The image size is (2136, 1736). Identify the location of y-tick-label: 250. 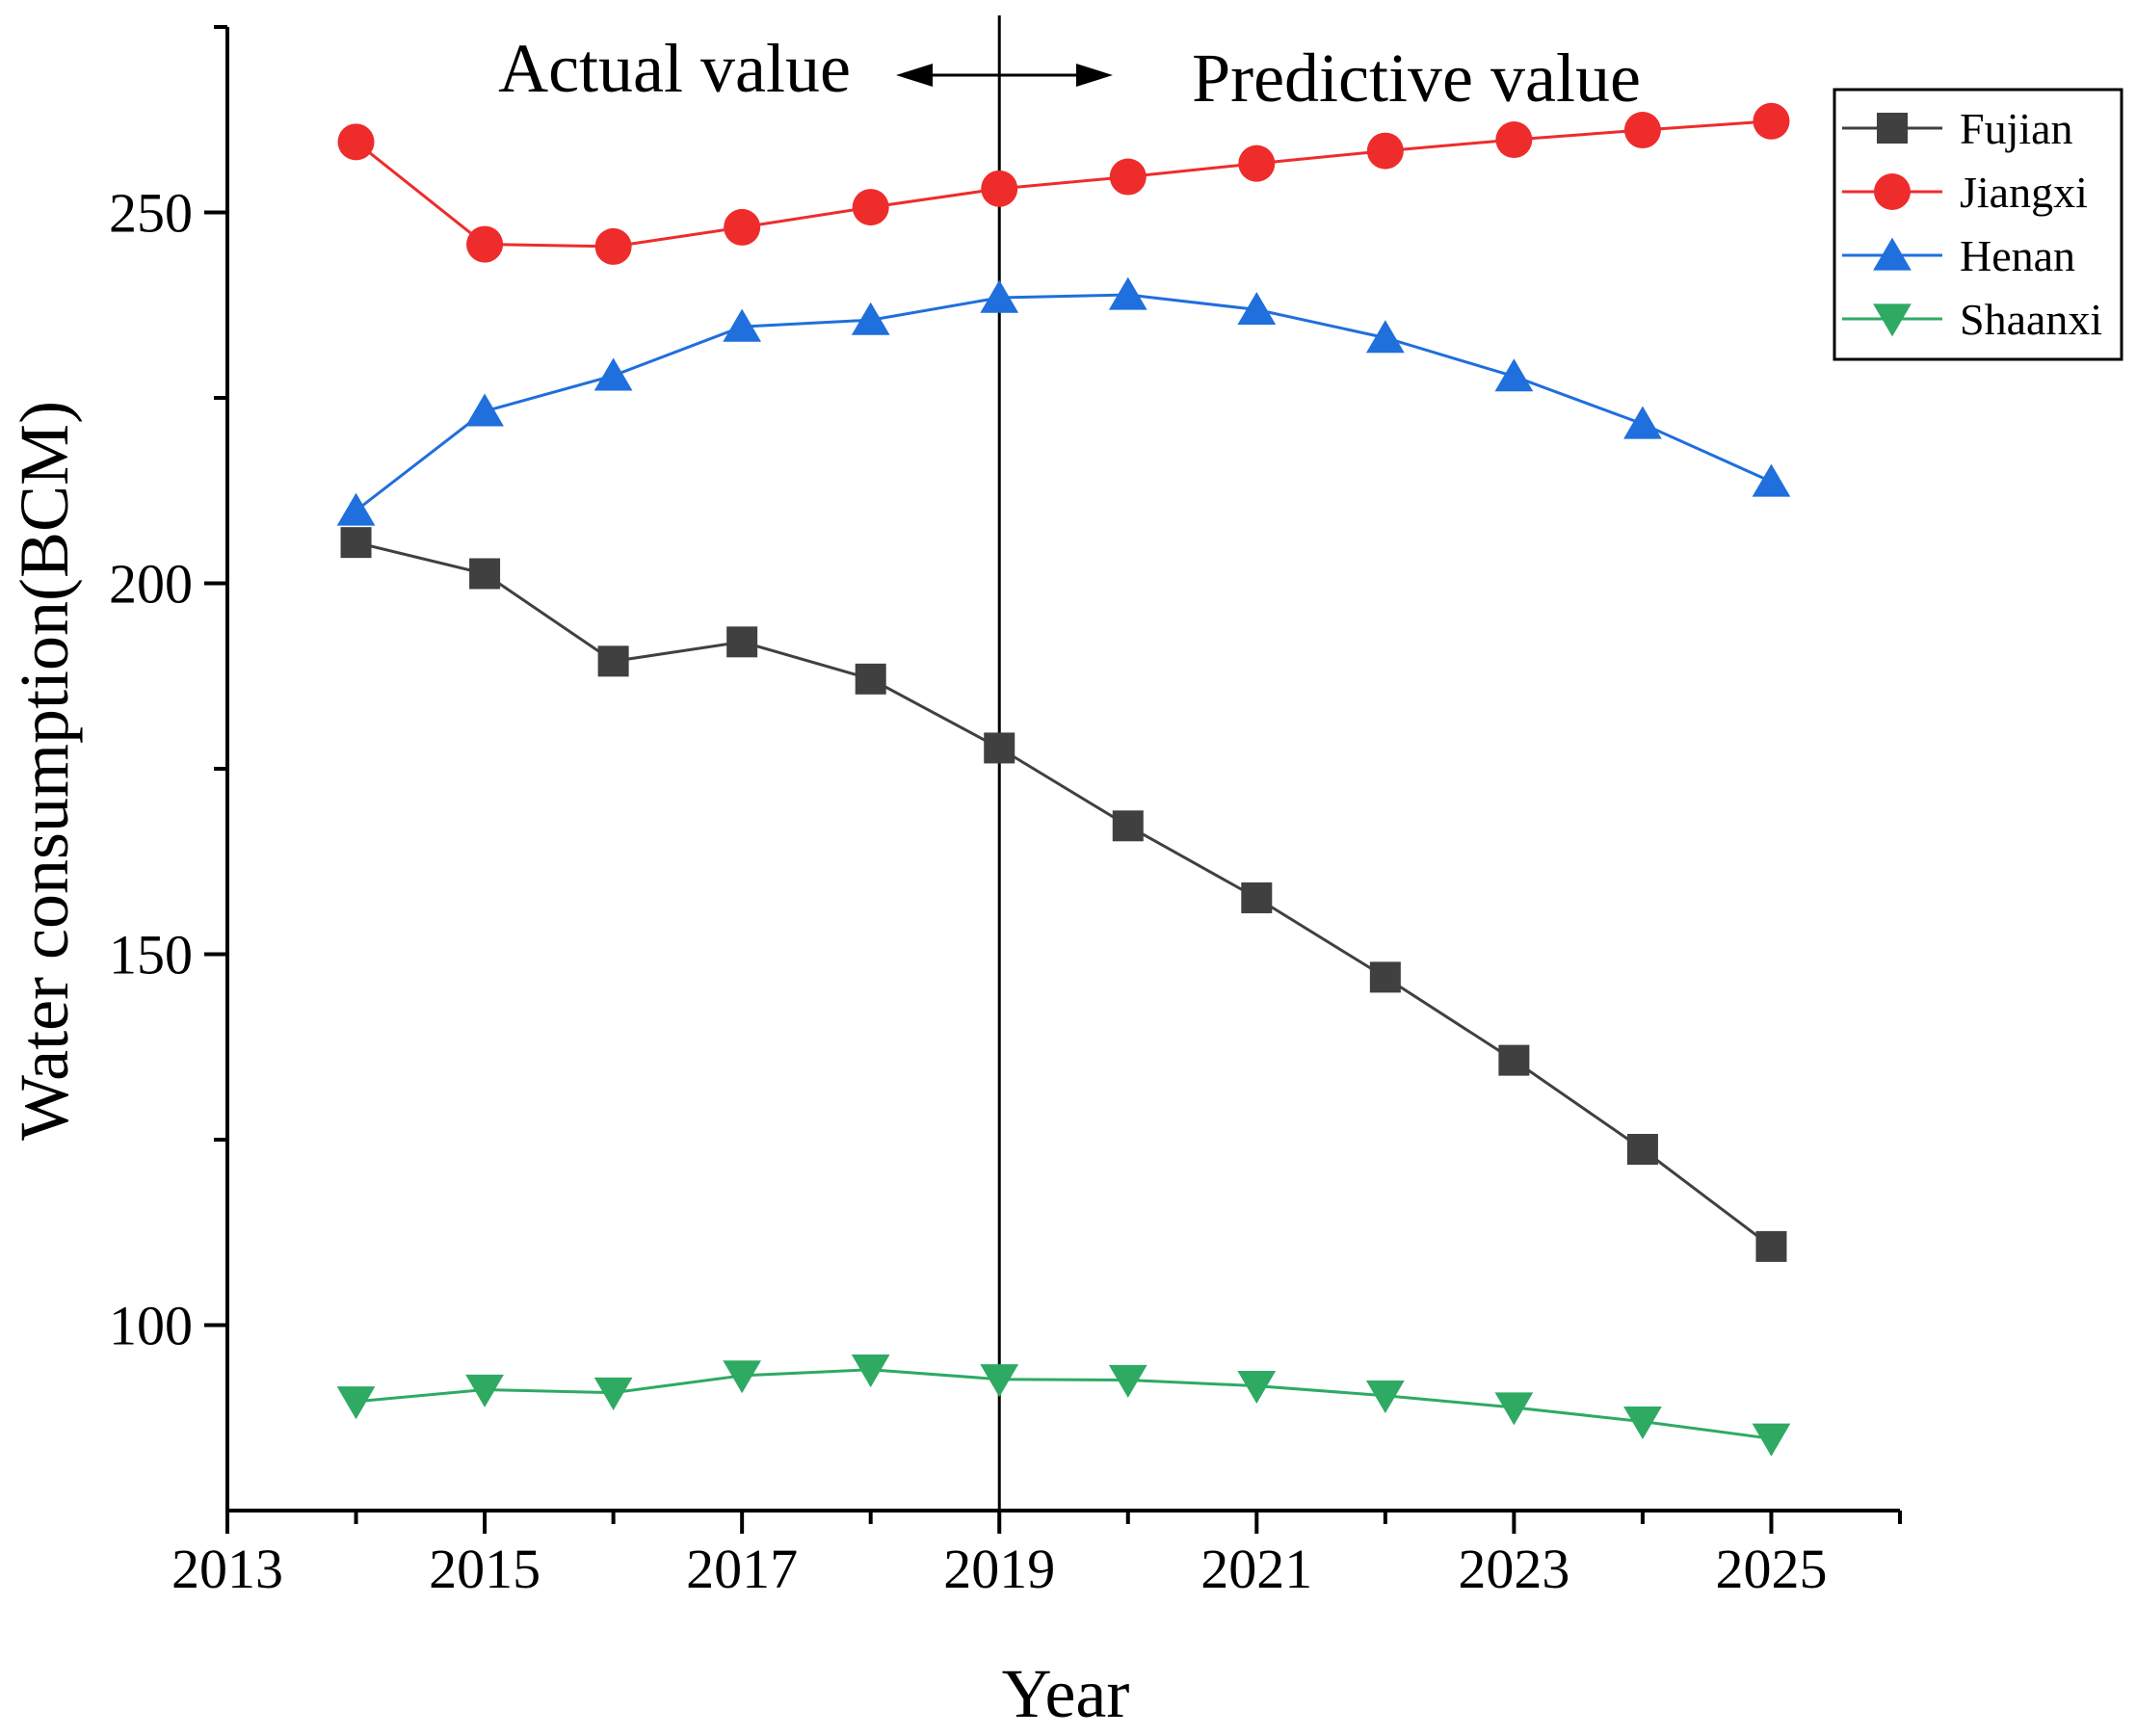
(151, 213).